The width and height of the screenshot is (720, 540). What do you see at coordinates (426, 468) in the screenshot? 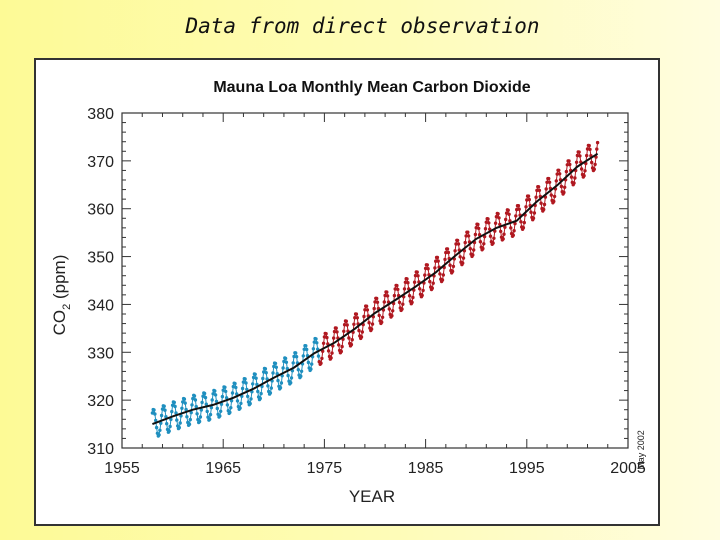
I see `x-tick-label: 1985` at bounding box center [426, 468].